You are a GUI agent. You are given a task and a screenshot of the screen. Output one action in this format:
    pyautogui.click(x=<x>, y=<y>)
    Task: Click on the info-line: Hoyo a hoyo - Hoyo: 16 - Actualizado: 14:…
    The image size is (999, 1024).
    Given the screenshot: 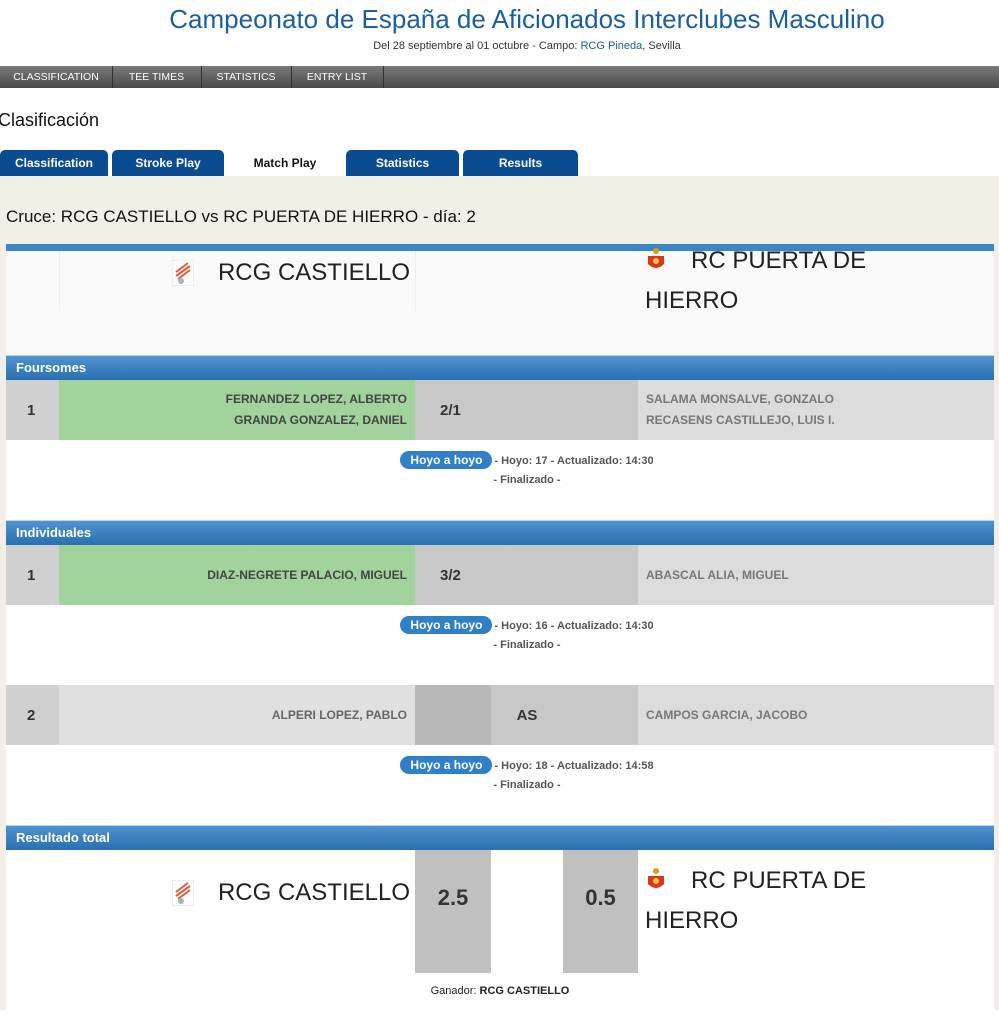 What is the action you would take?
    pyautogui.click(x=502, y=625)
    